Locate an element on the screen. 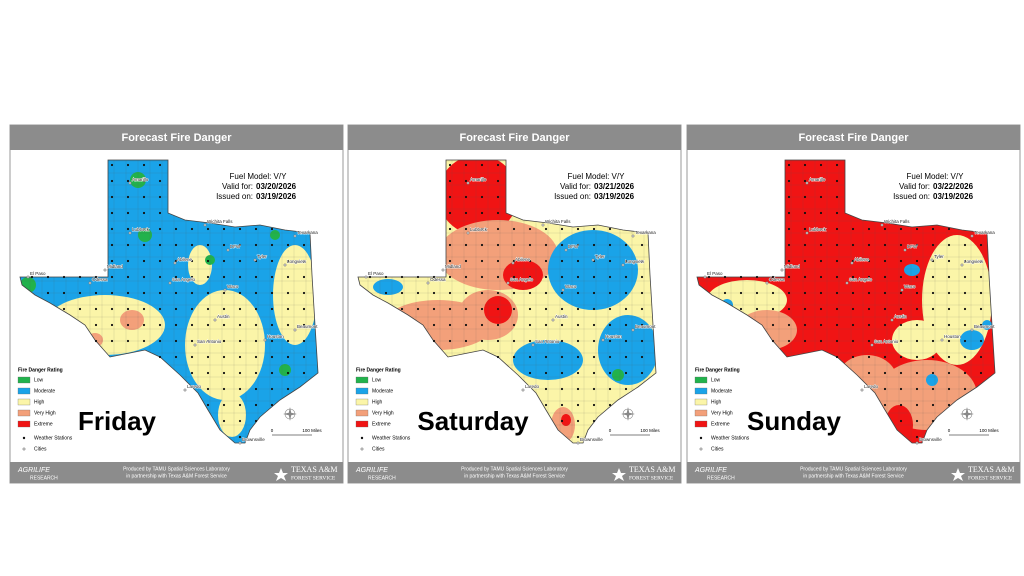  city-label: San Angelo is located at coordinates (861, 279).